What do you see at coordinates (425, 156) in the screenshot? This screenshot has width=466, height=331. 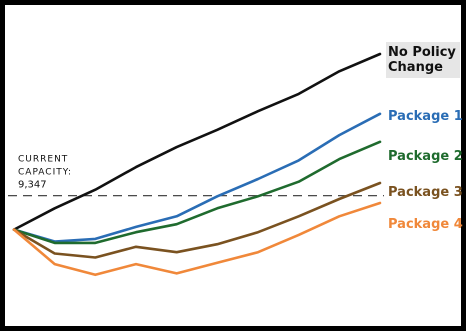 I see `series-label-3: Package 2` at bounding box center [425, 156].